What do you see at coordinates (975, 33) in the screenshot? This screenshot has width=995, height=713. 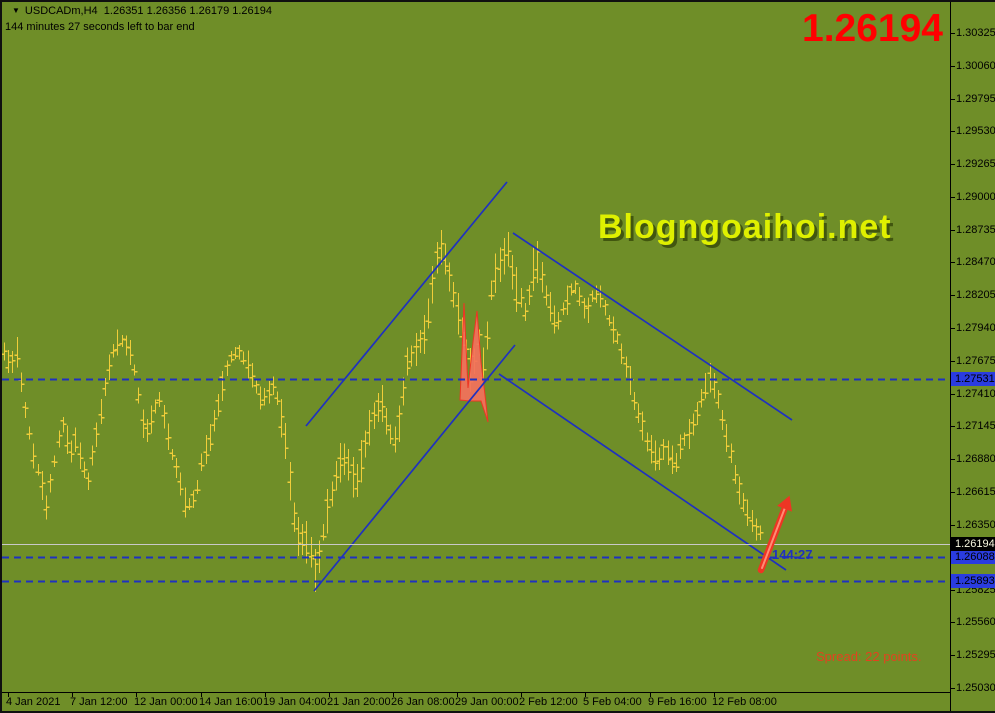 I see `price-axis-label: 1.30325` at bounding box center [975, 33].